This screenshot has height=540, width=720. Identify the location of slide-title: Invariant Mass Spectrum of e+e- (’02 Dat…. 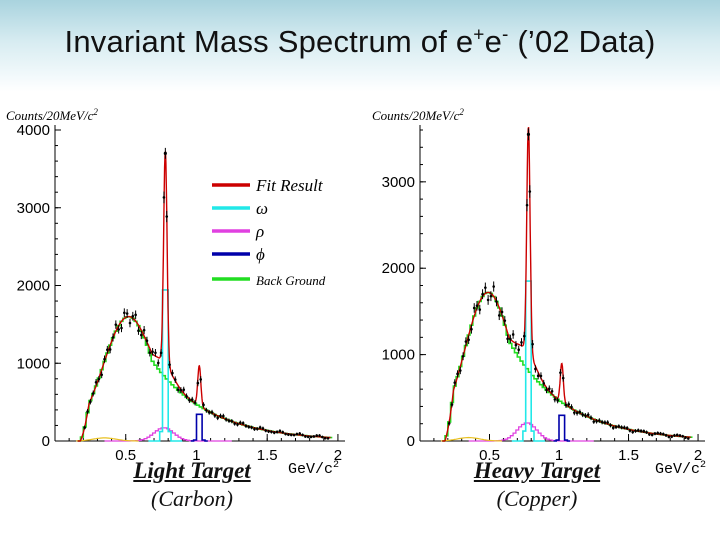
(360, 41).